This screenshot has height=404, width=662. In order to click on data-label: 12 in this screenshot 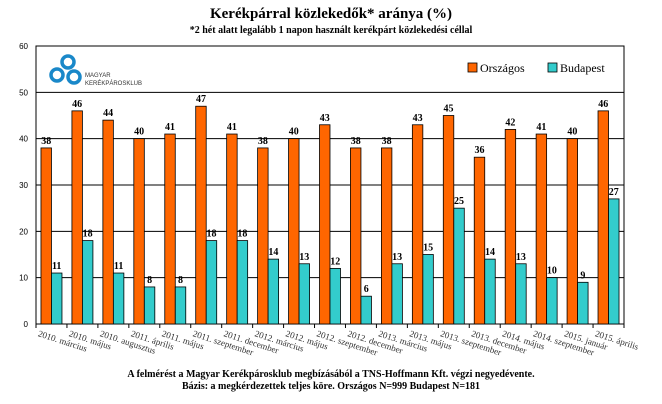, I will do `click(335, 261)`.